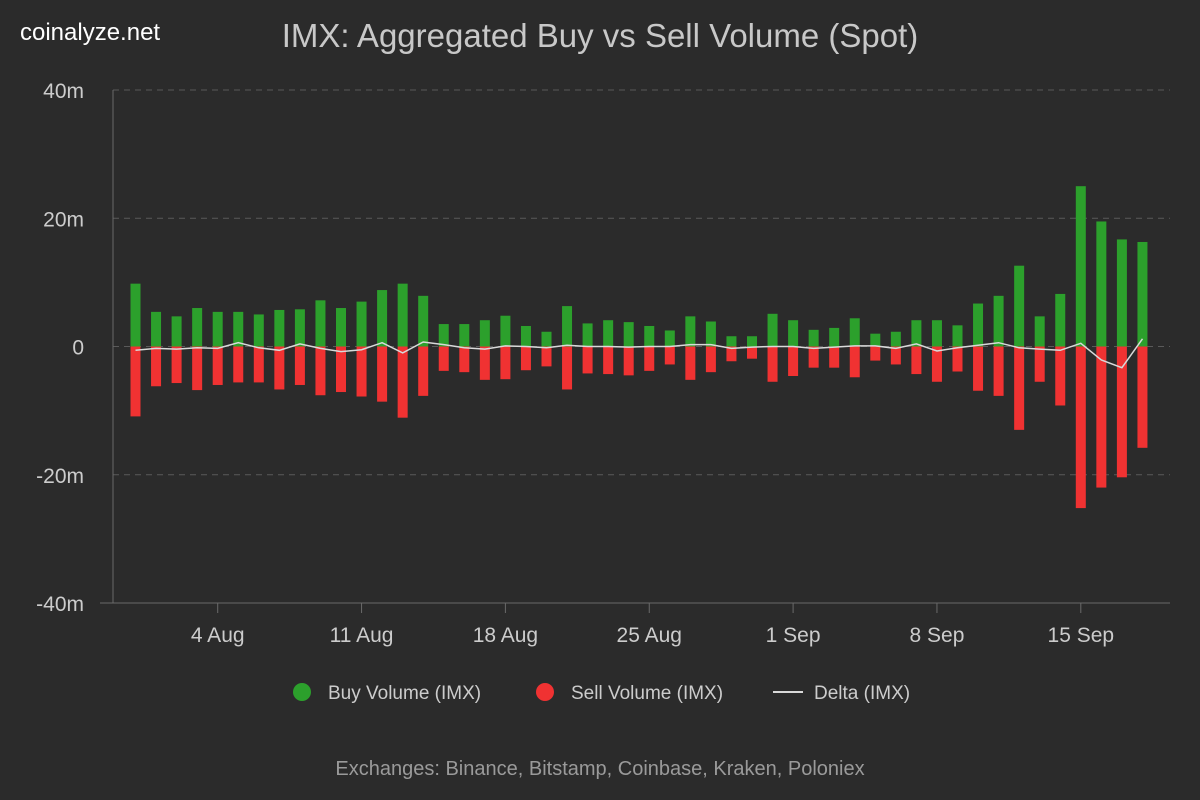  What do you see at coordinates (841, 693) in the screenshot?
I see `legend-item-delta: Delta (IMX)` at bounding box center [841, 693].